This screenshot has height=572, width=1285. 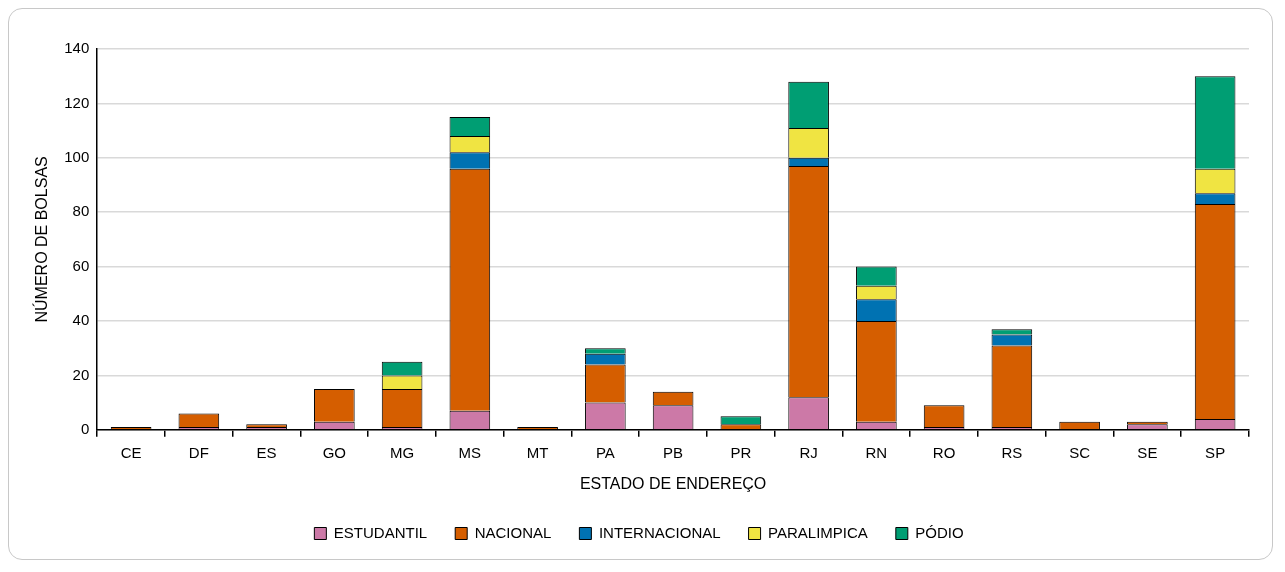 I want to click on y-tick-label: 80, so click(x=81, y=211).